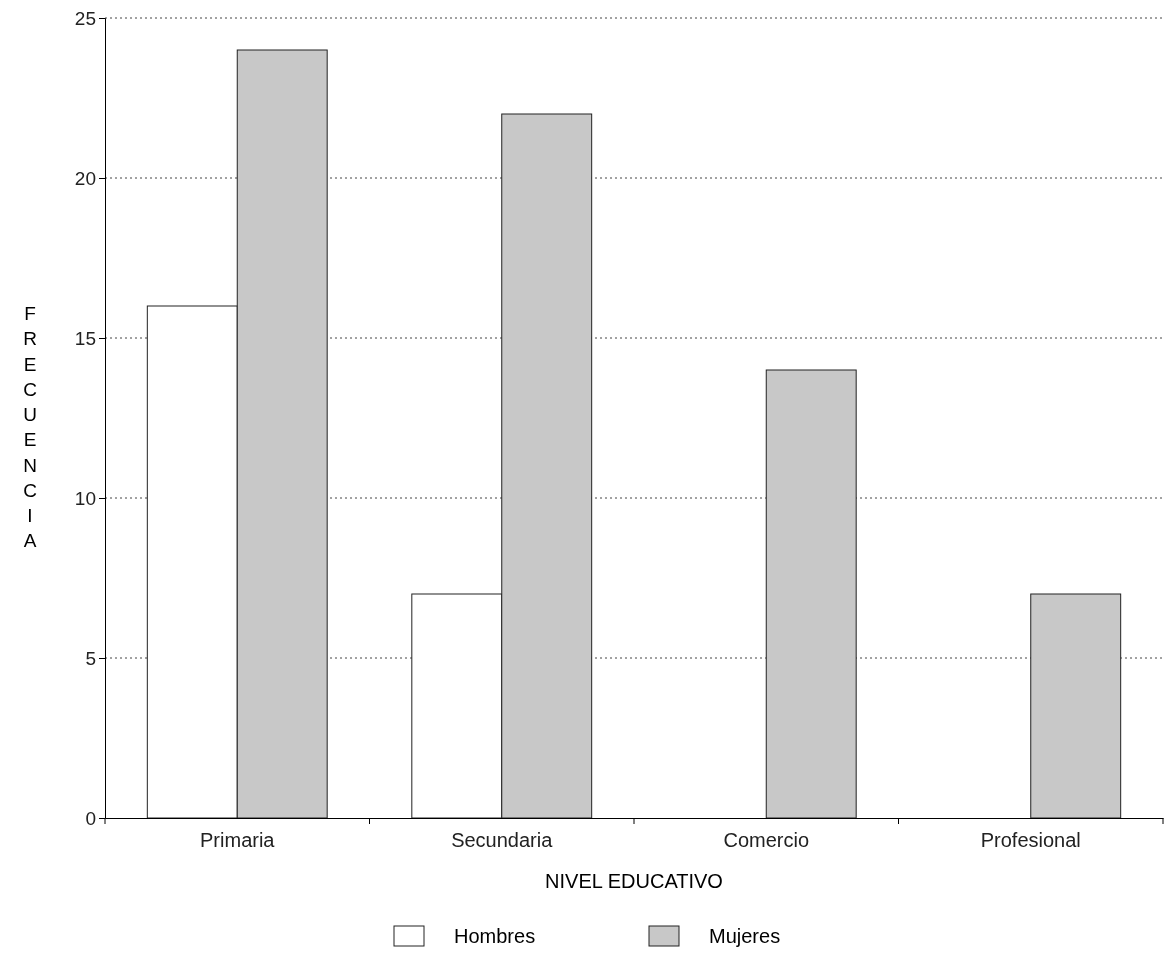 This screenshot has width=1165, height=955. Describe the element at coordinates (745, 936) in the screenshot. I see `legend-label: Mujeres` at that location.